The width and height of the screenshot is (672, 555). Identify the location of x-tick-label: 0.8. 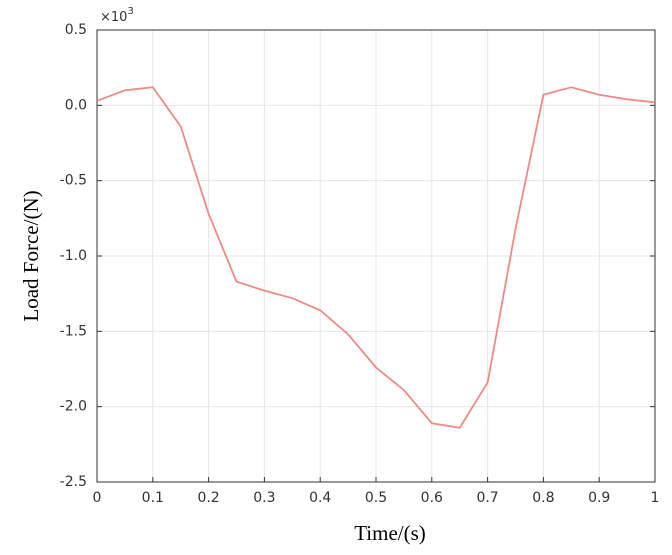
(543, 498).